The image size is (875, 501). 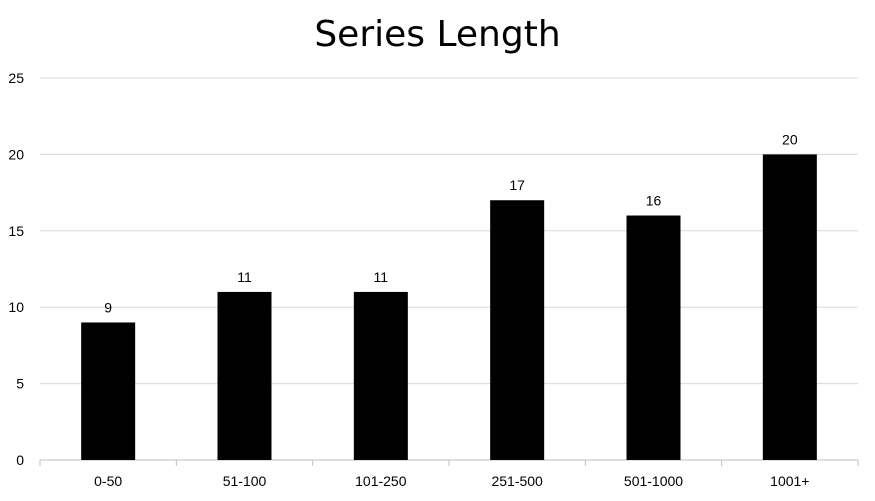 What do you see at coordinates (381, 481) in the screenshot?
I see `x-tick-label: 101-250` at bounding box center [381, 481].